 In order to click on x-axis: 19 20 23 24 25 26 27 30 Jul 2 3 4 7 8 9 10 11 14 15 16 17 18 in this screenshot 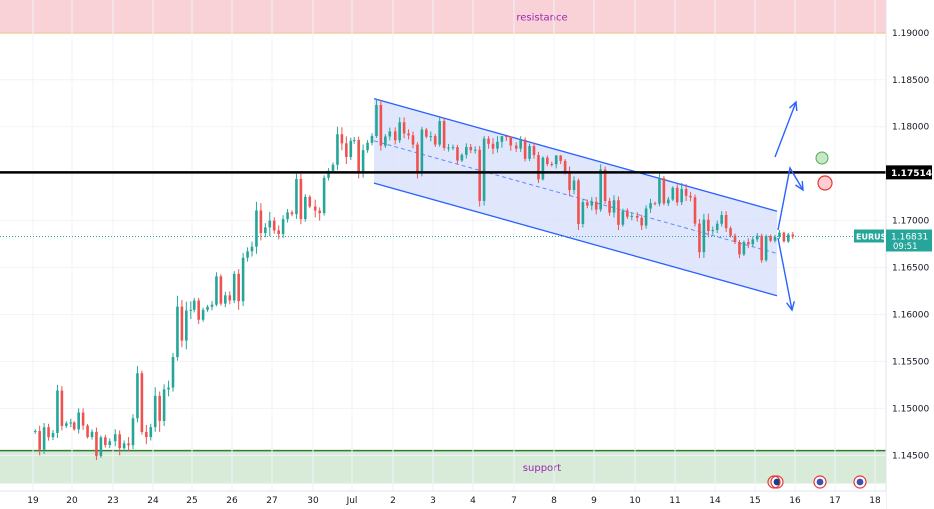, I will do `click(443, 499)`.